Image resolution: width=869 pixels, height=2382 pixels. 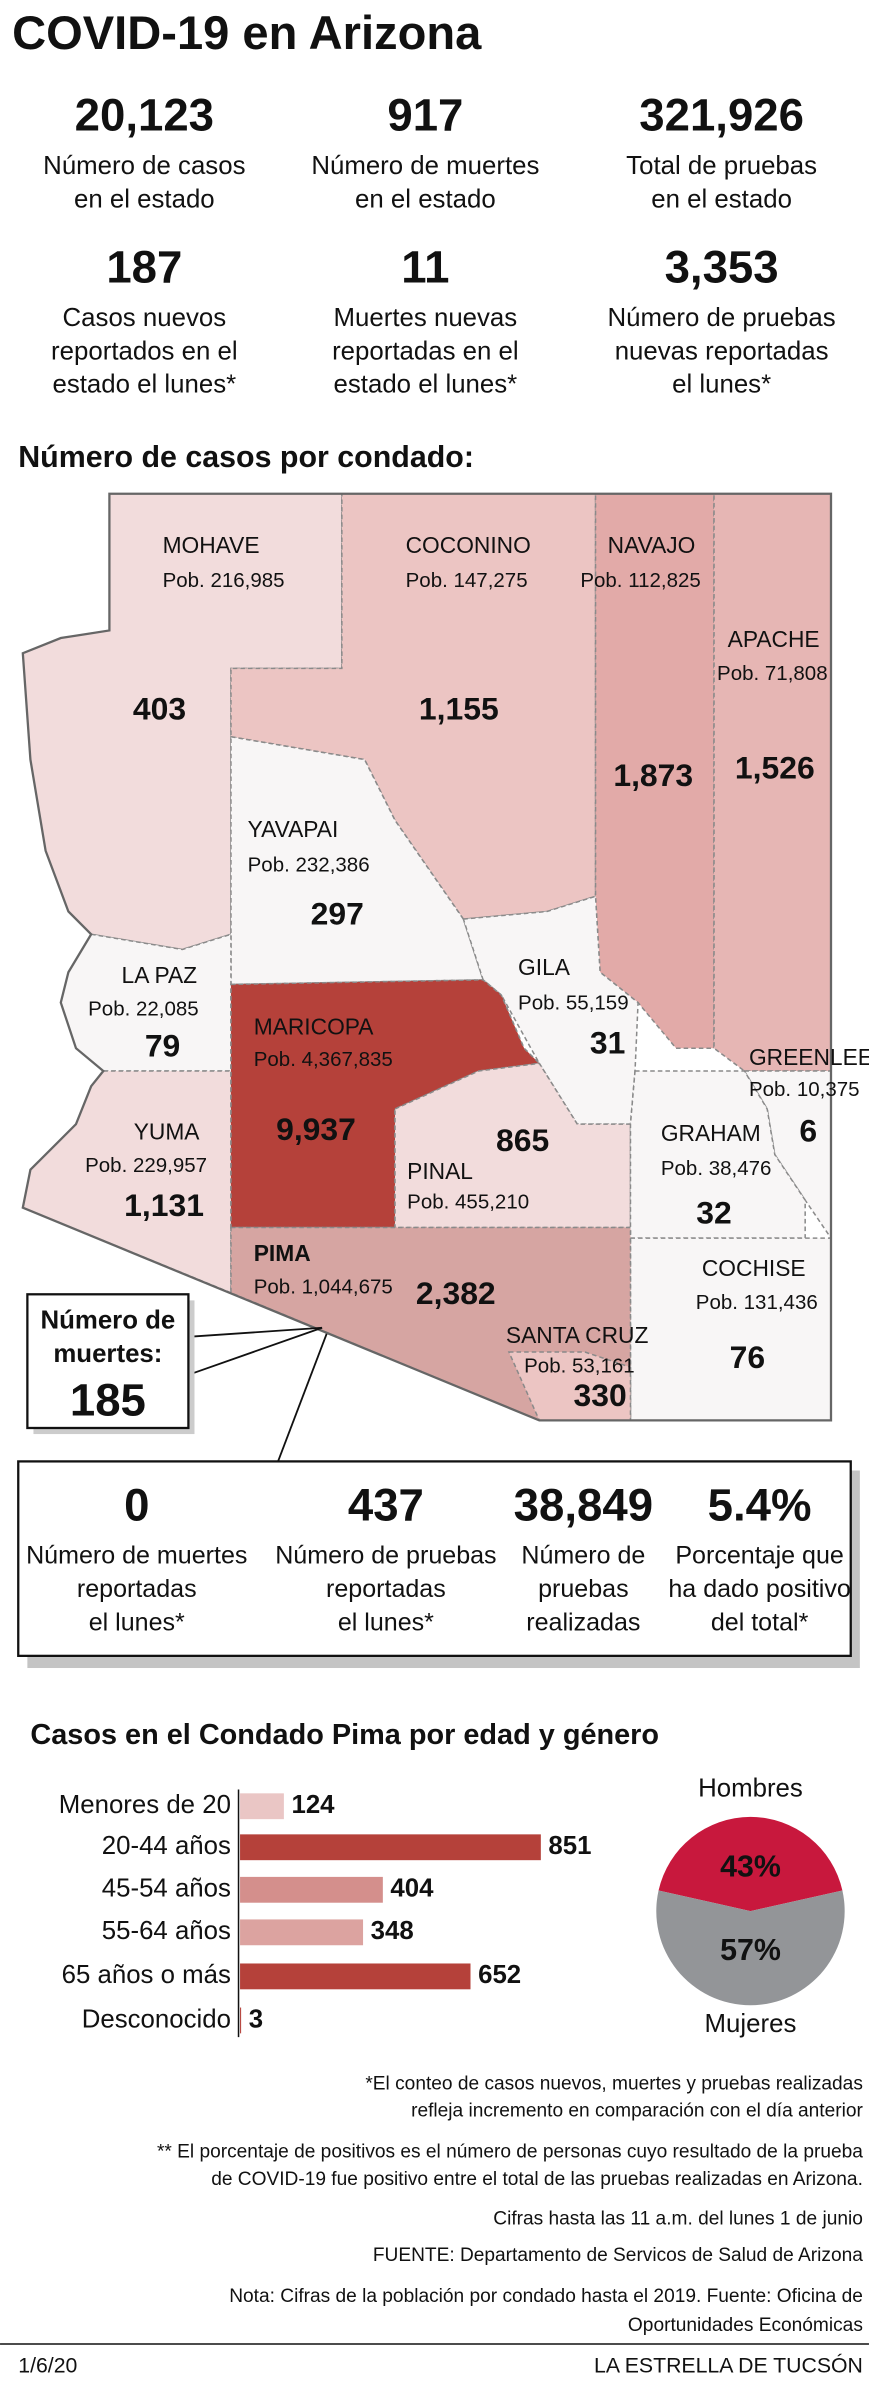 I want to click on county-name: GRAHAM, so click(x=711, y=1133).